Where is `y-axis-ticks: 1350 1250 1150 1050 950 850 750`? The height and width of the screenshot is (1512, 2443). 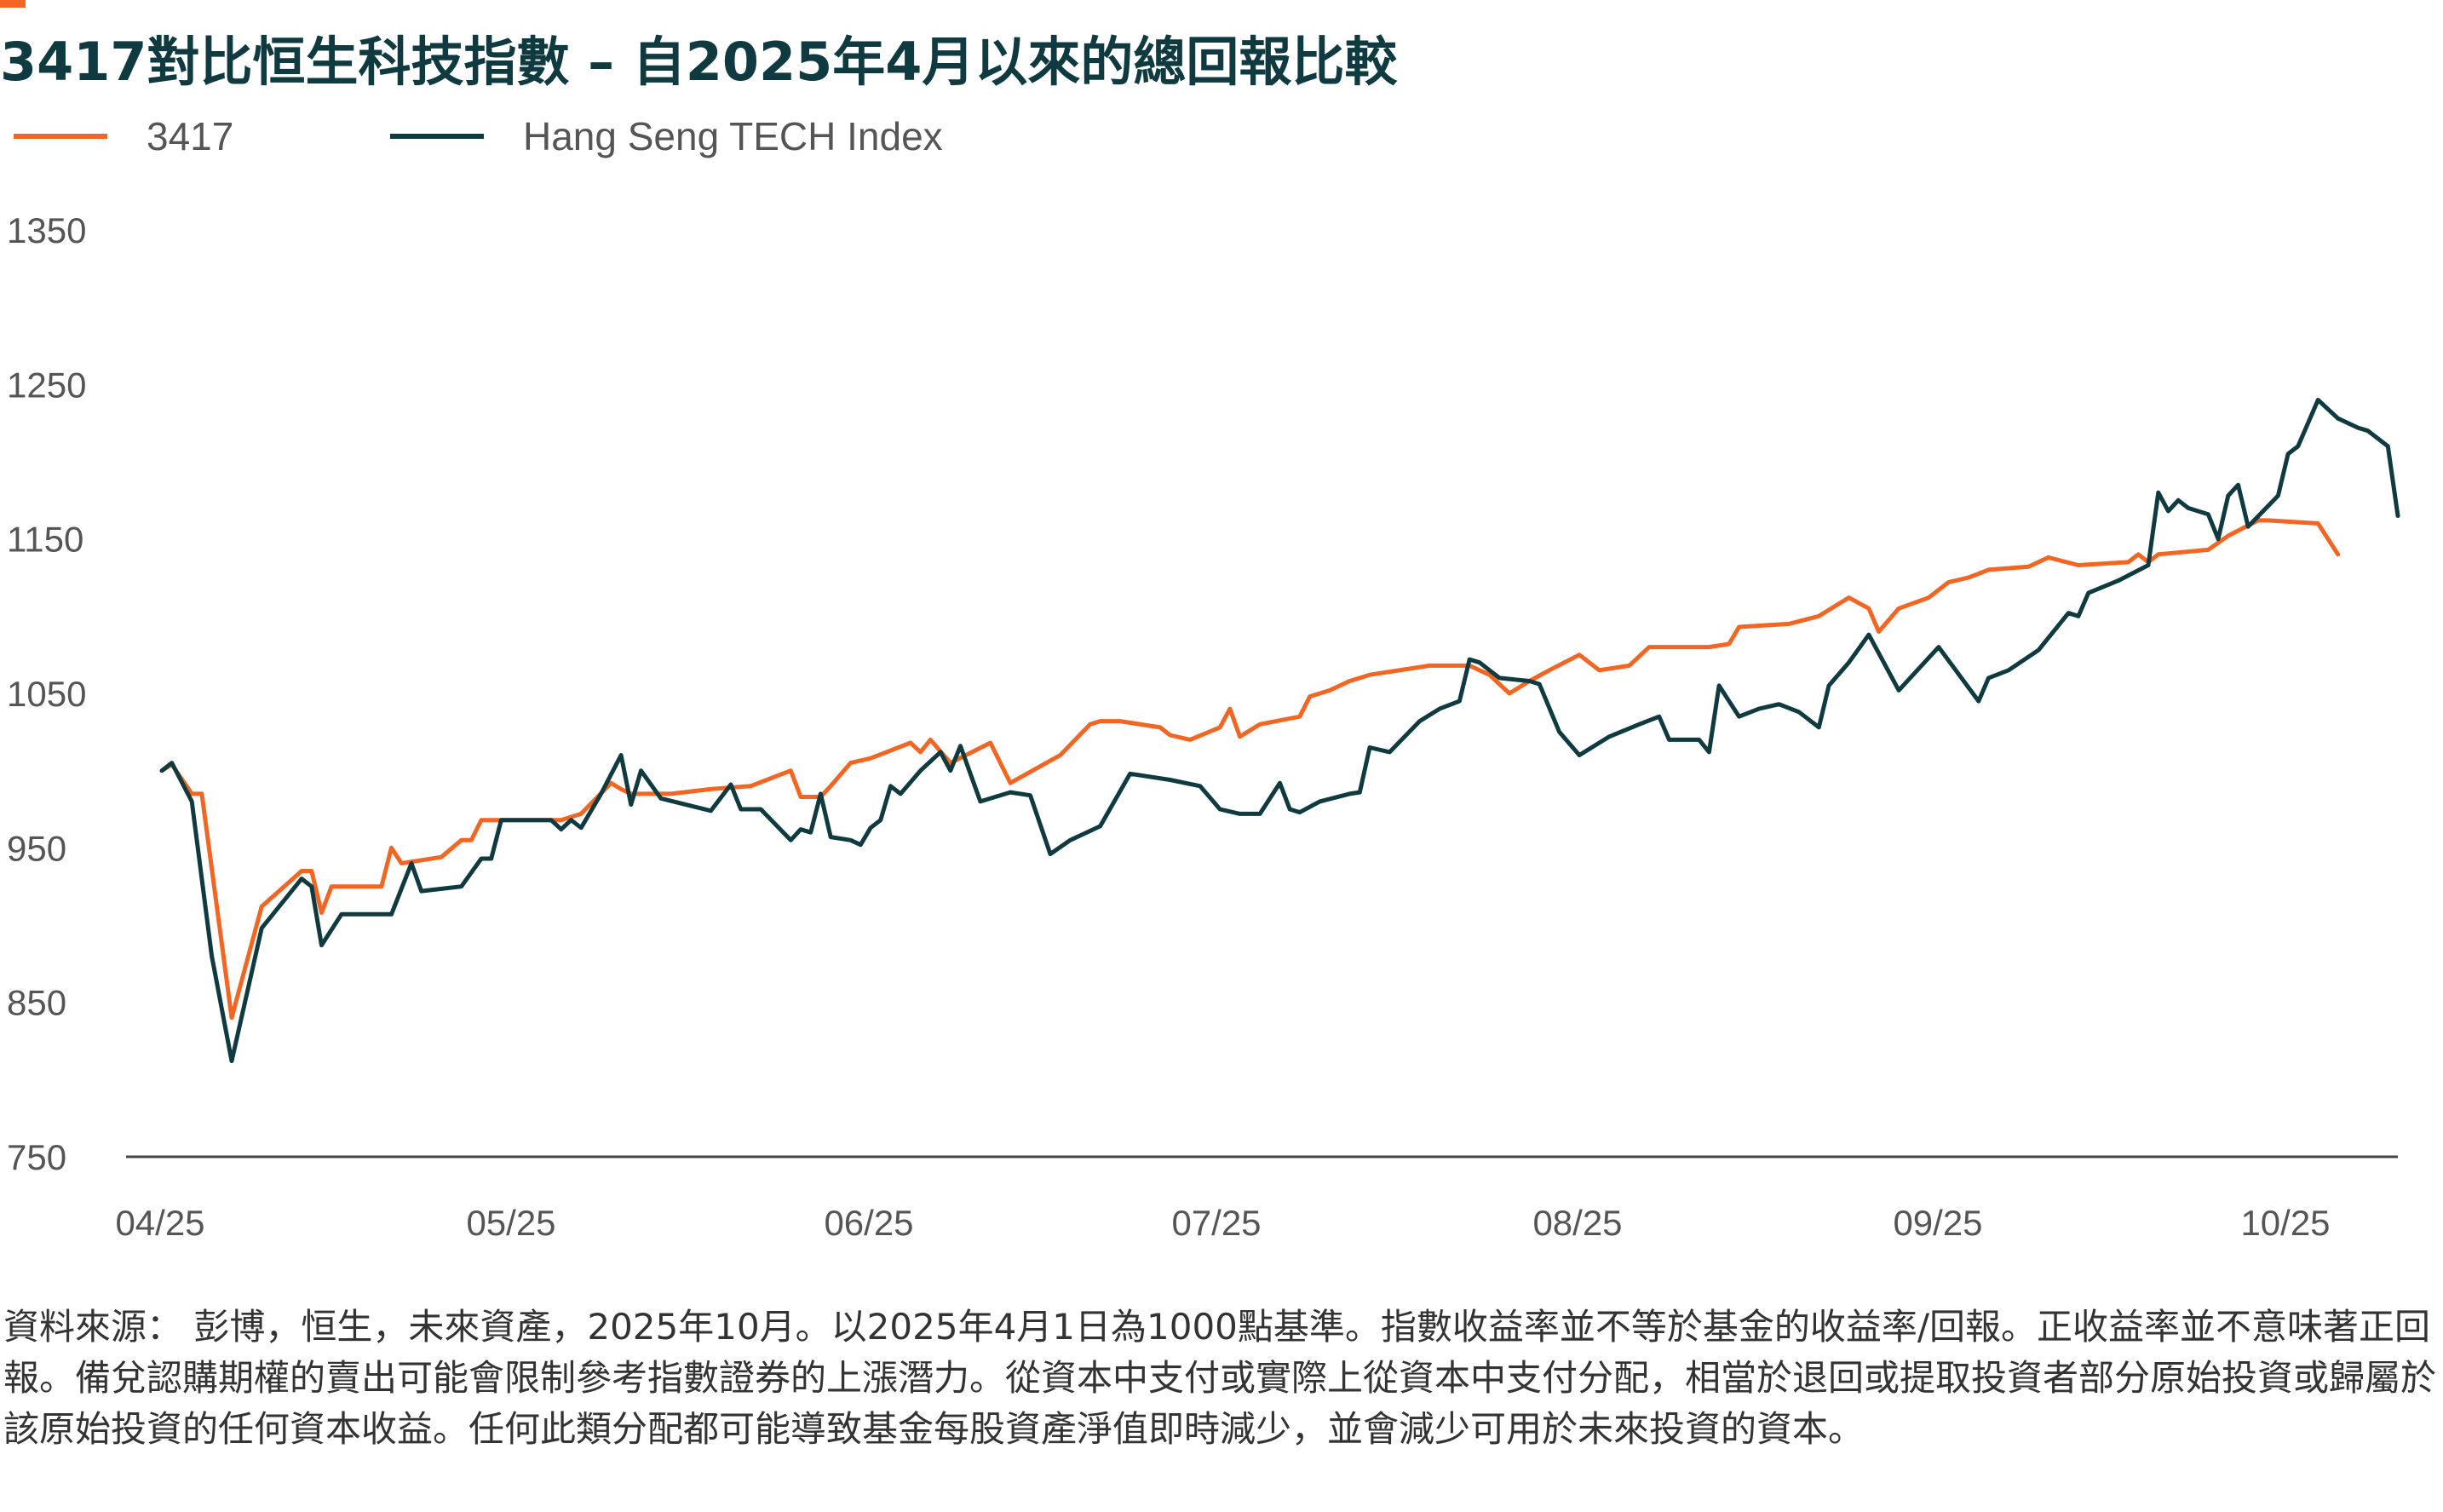 y-axis-ticks: 1350 1250 1150 1050 950 850 750 is located at coordinates (47, 693).